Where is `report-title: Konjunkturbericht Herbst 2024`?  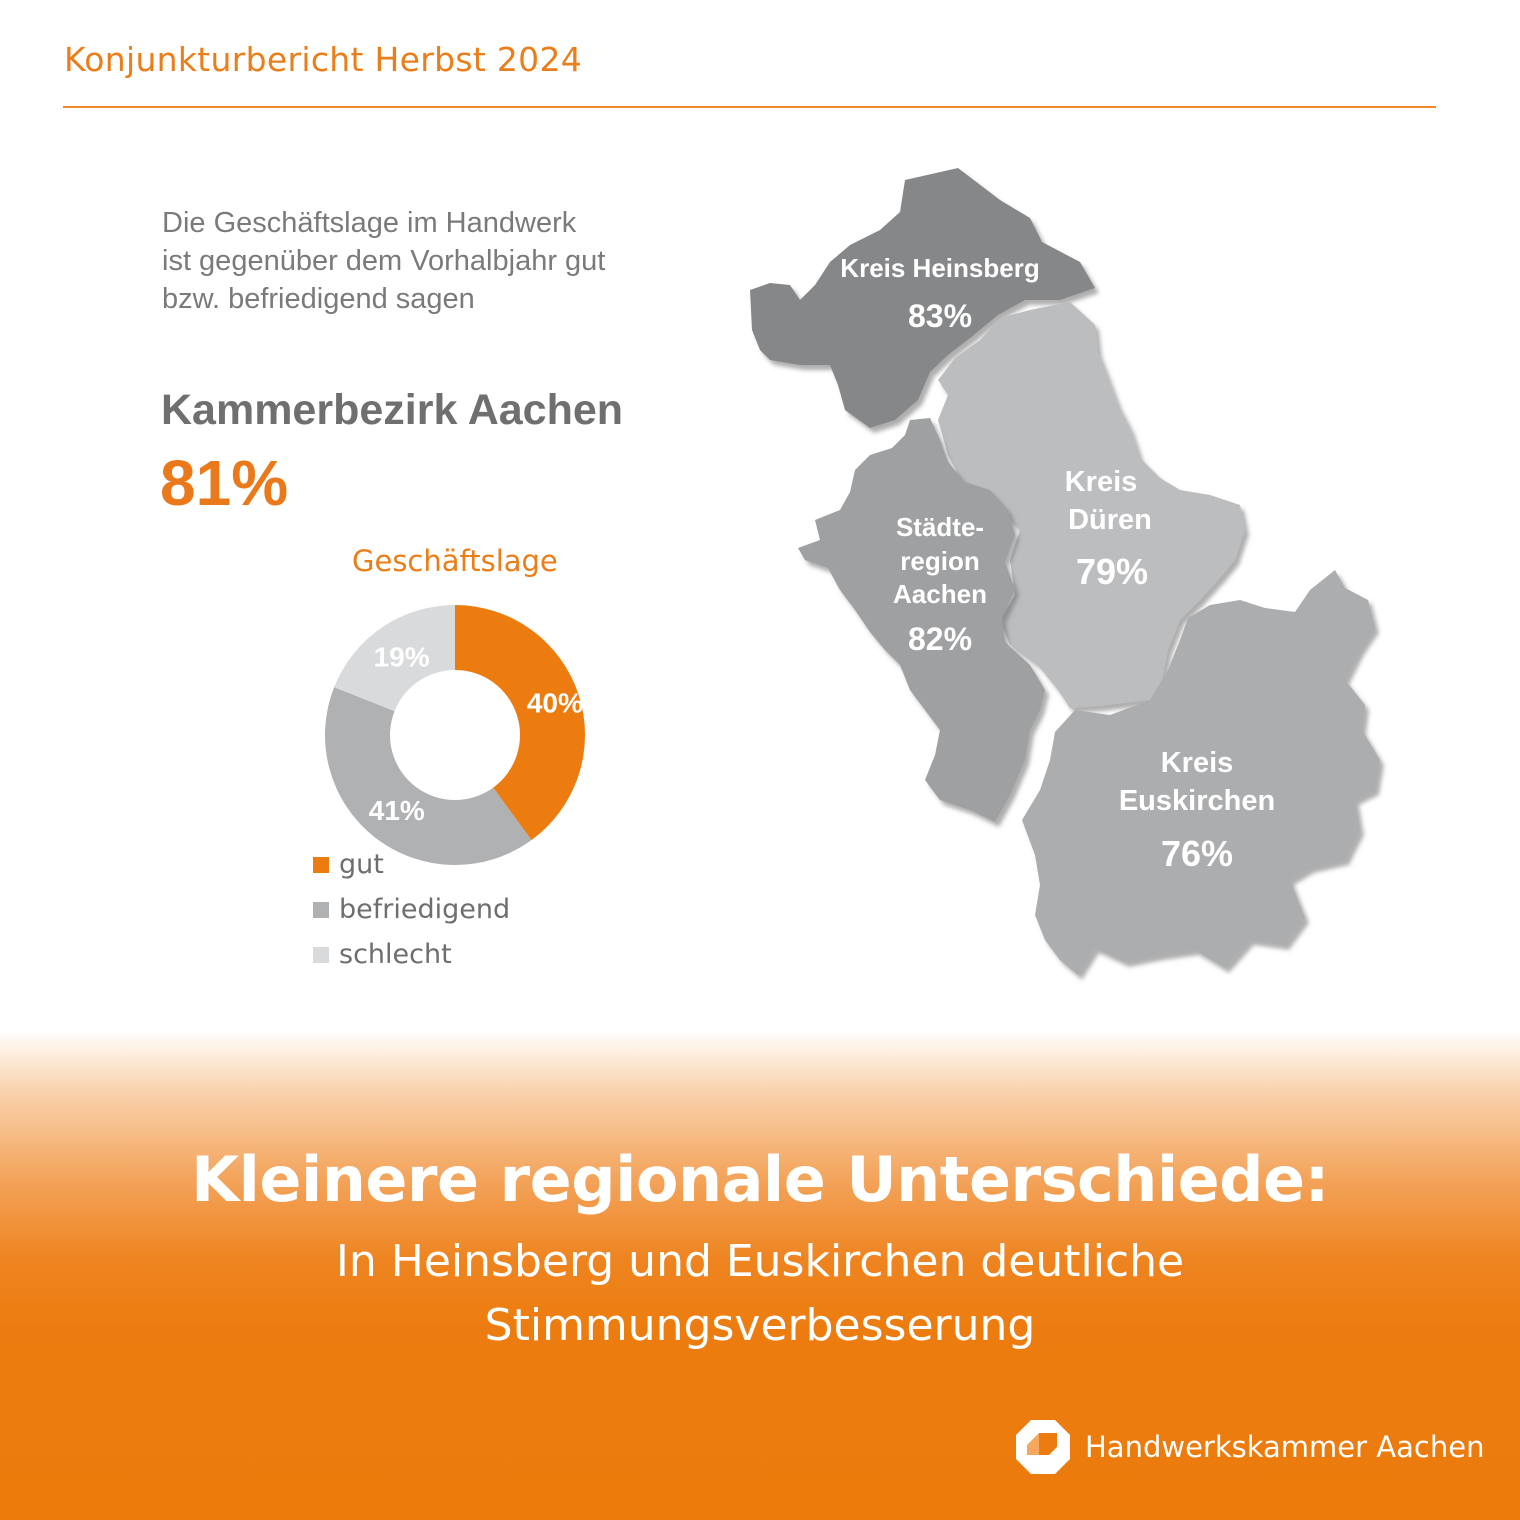 report-title: Konjunkturbericht Herbst 2024 is located at coordinates (323, 59).